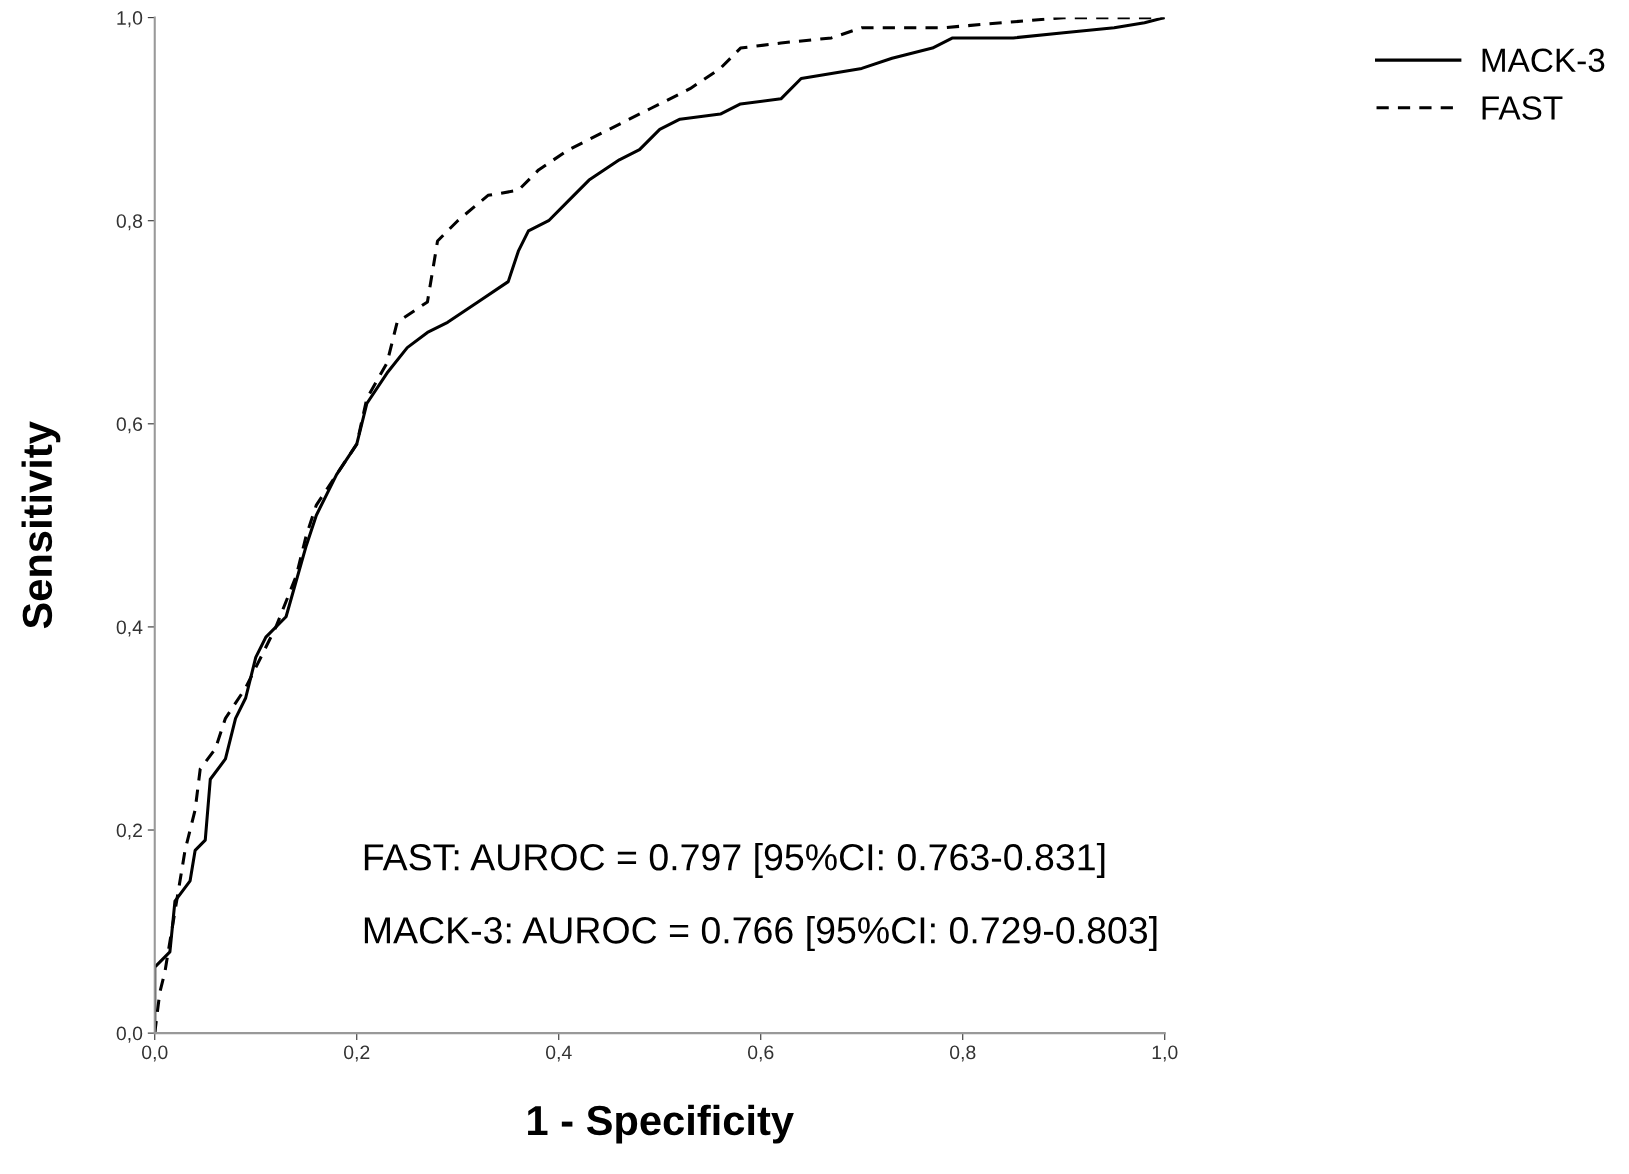  I want to click on x-tick-label: 0,0, so click(155, 1053).